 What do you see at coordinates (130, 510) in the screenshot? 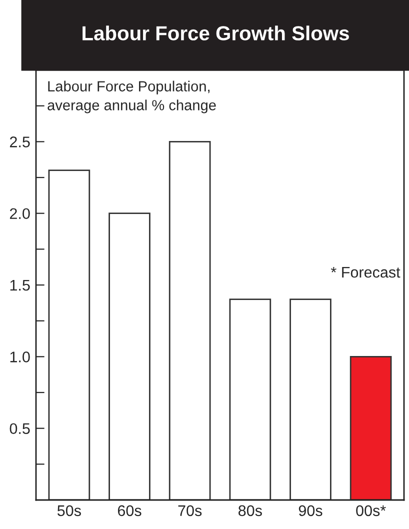
I see `x-tick-label: 60s` at bounding box center [130, 510].